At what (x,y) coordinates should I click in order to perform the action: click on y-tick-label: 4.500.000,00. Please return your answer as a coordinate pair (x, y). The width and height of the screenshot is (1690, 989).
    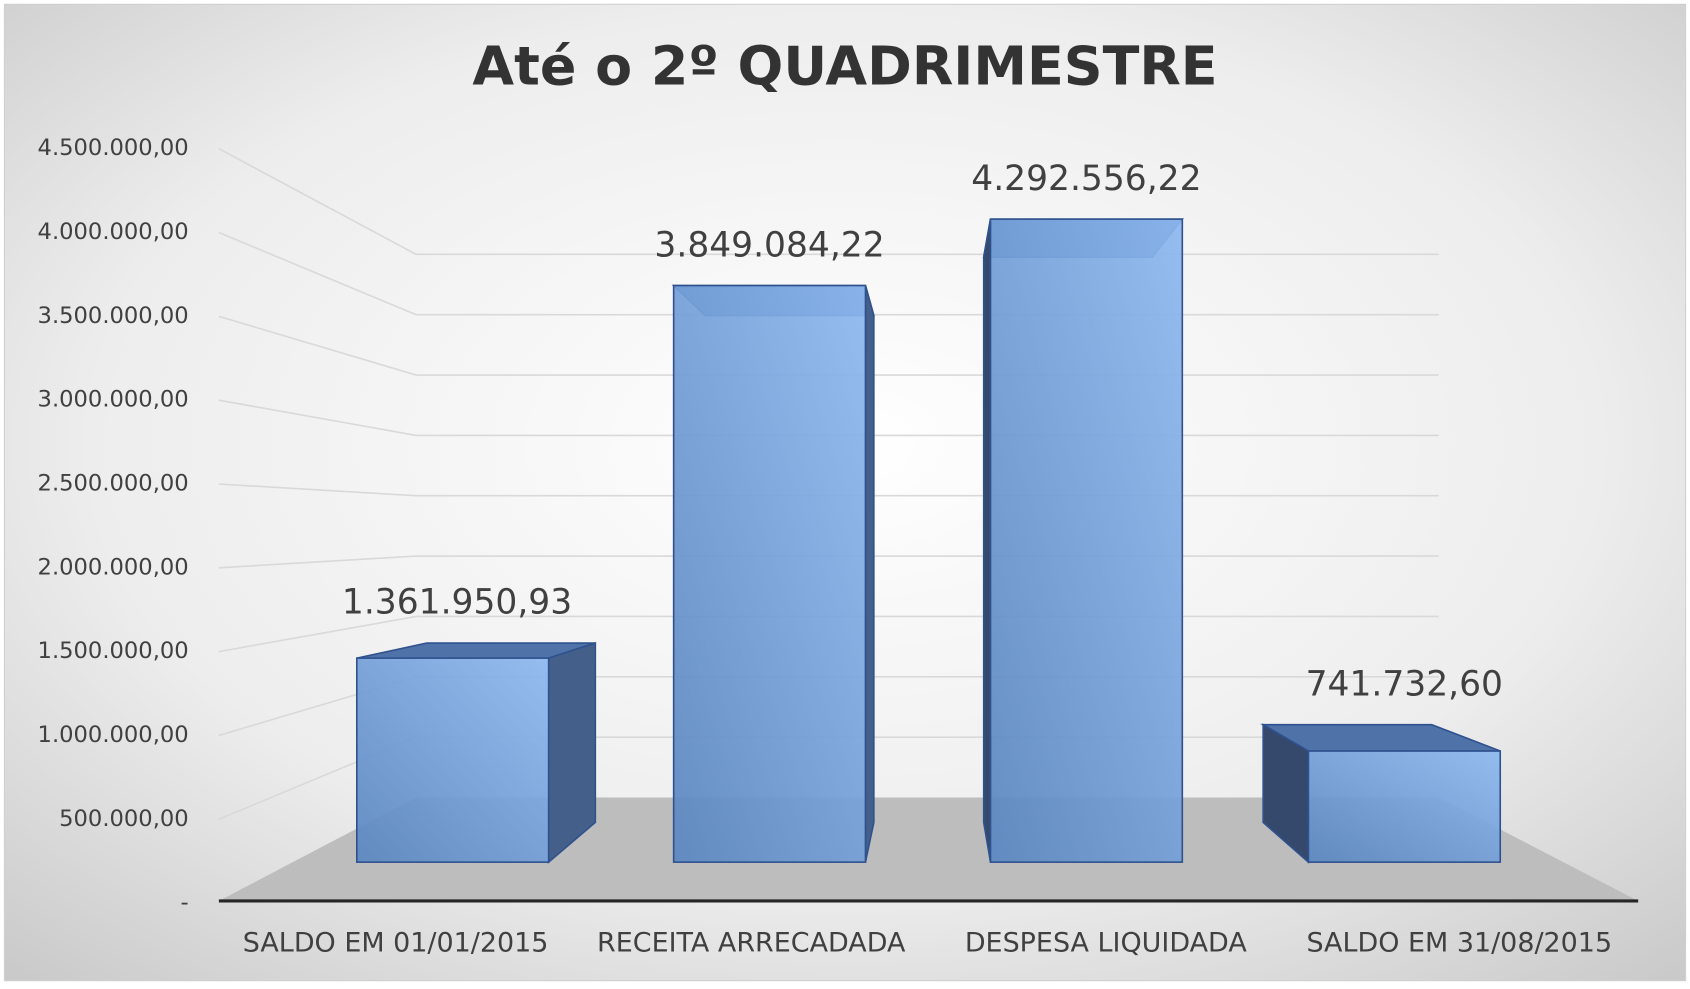
    Looking at the image, I should click on (113, 148).